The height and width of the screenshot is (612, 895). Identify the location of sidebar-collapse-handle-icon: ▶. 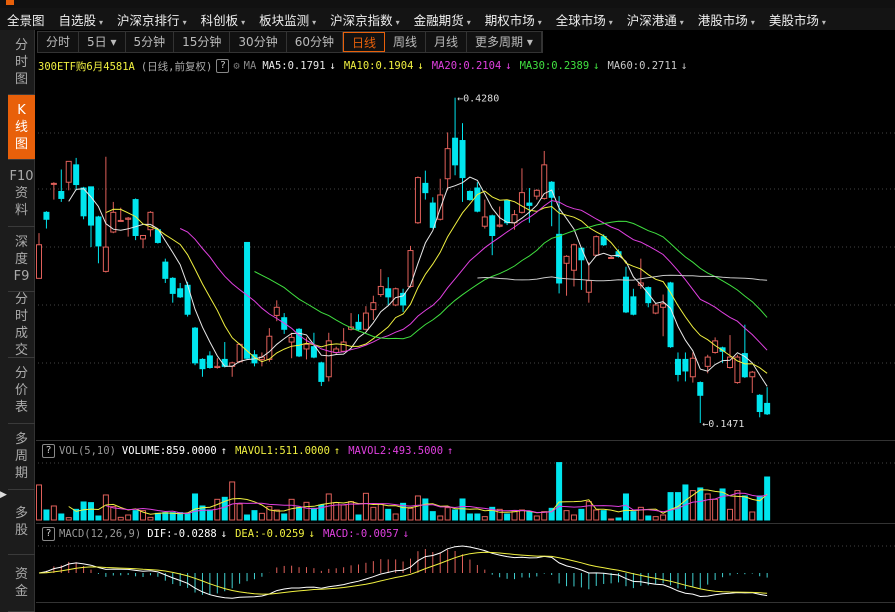
(3, 495).